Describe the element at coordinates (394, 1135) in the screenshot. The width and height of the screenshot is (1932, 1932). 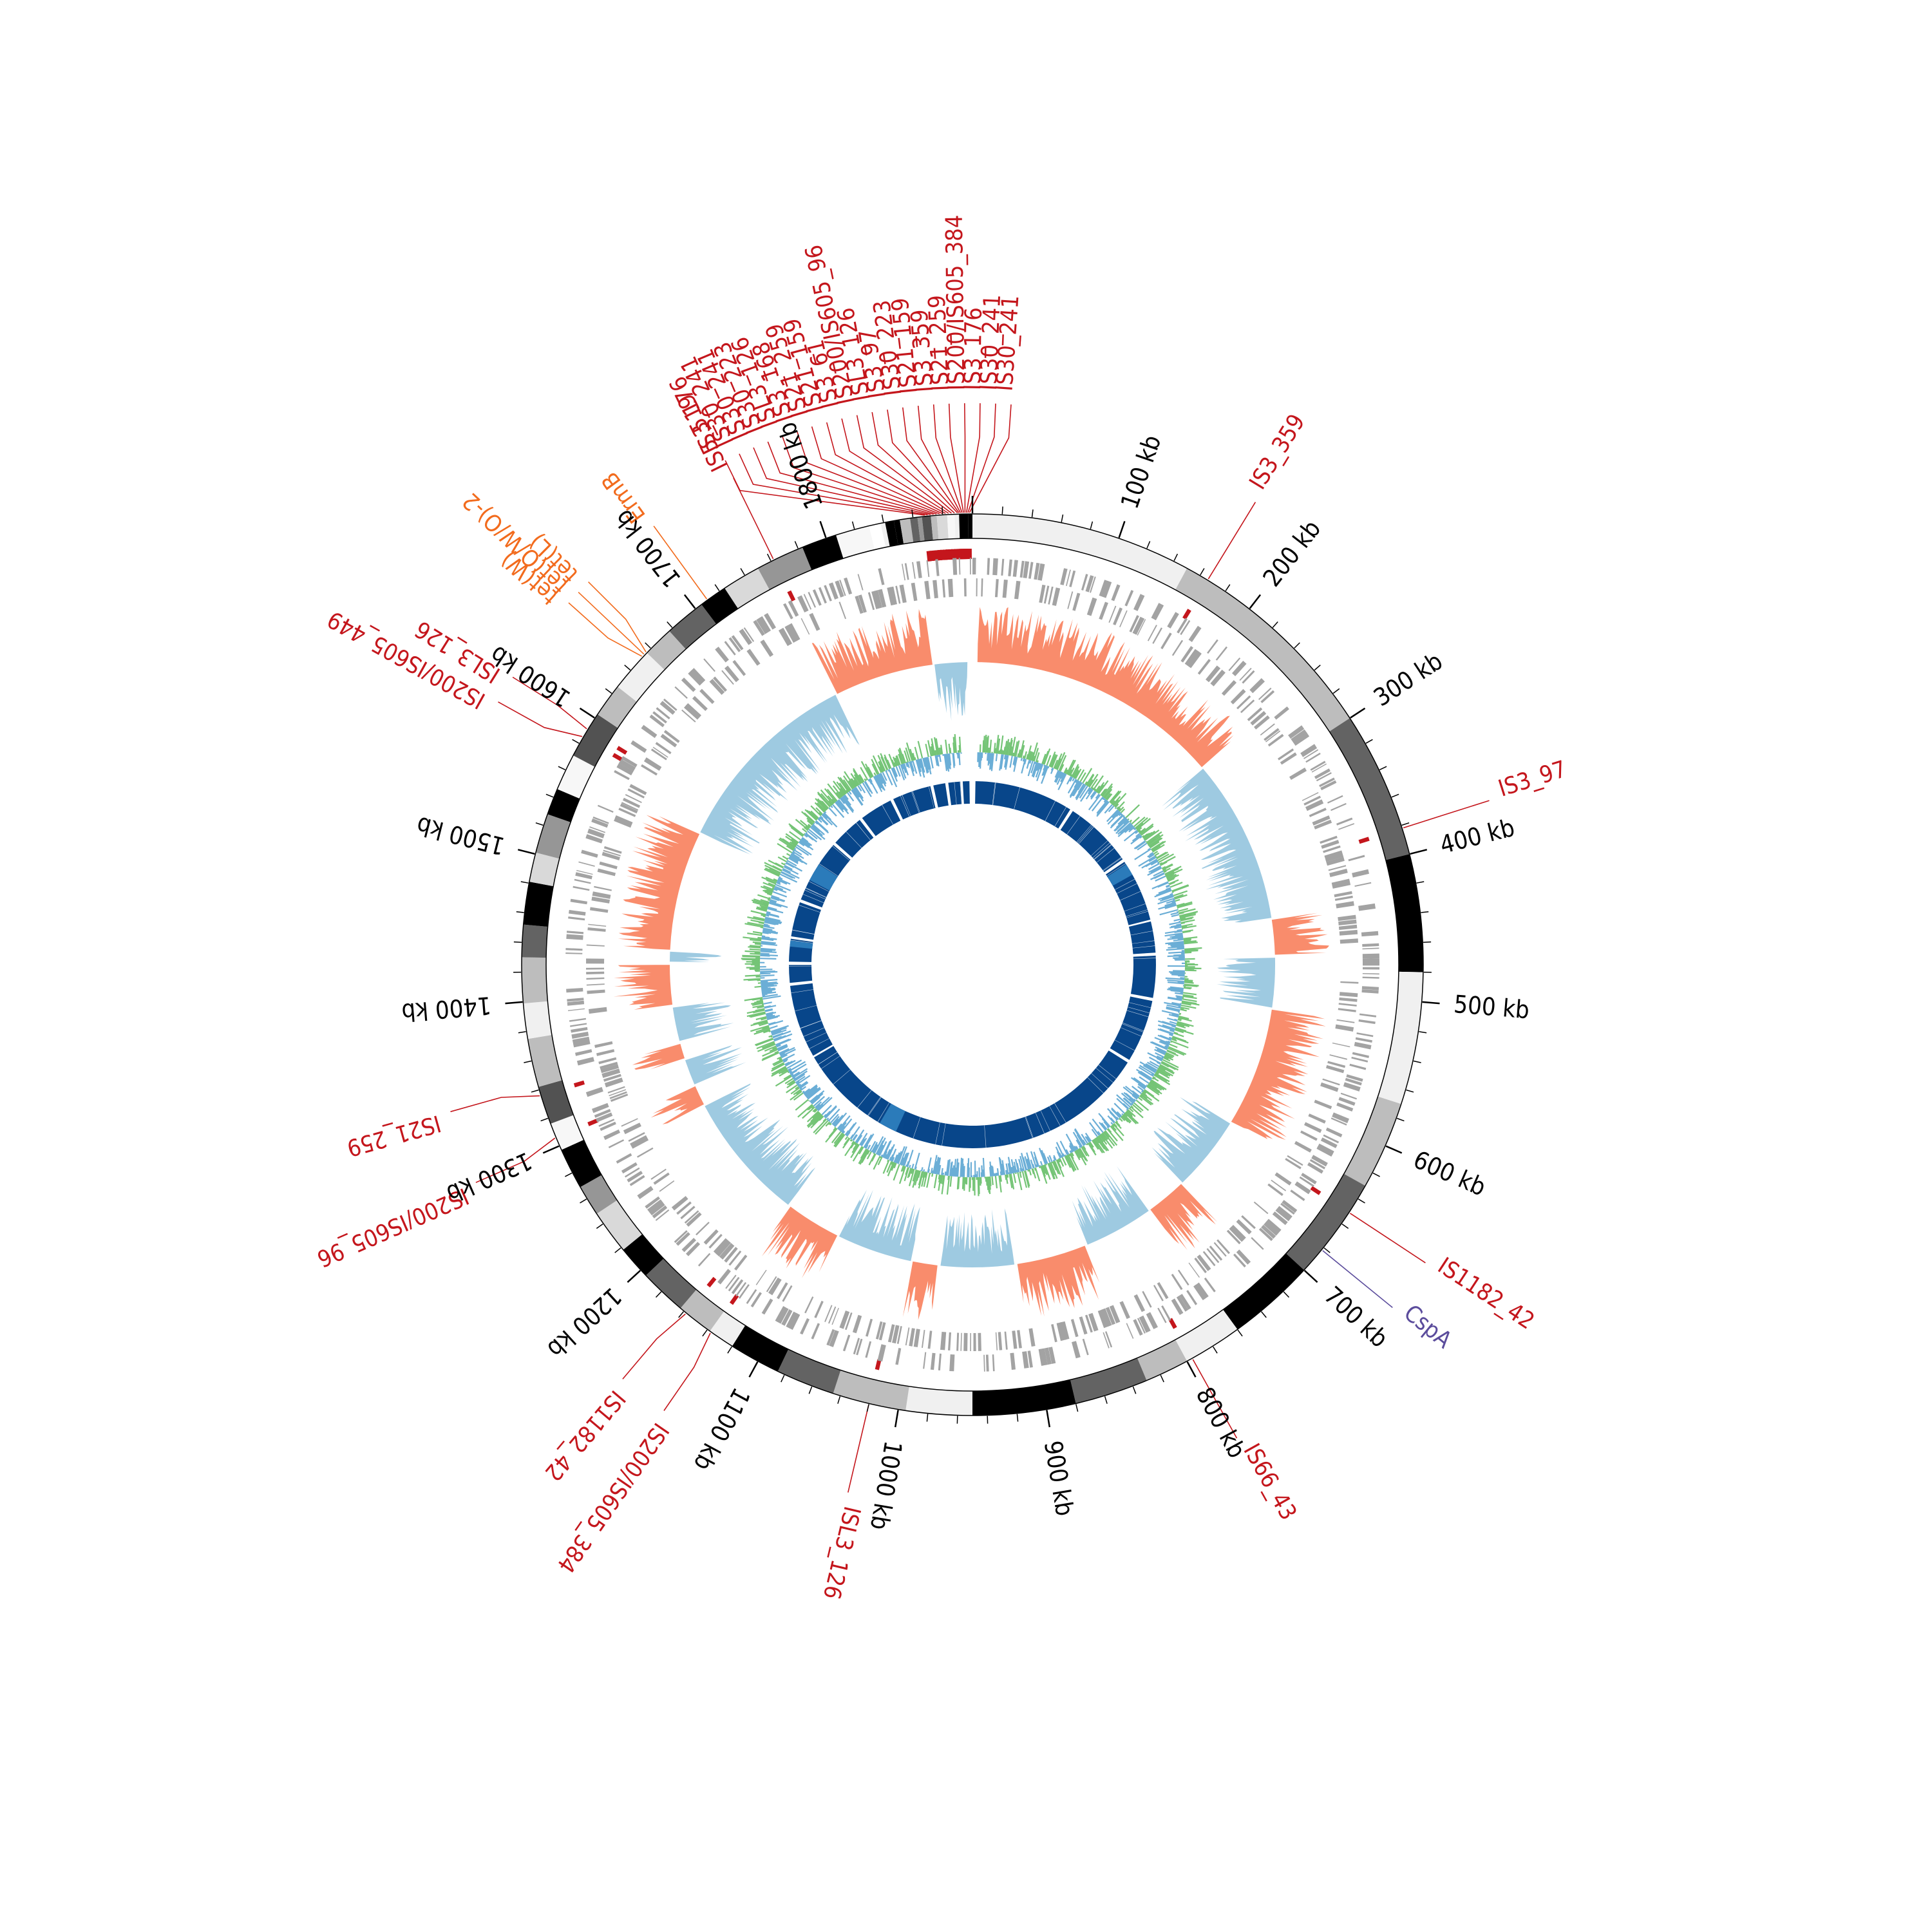
I see `feature-label: IS21_259` at that location.